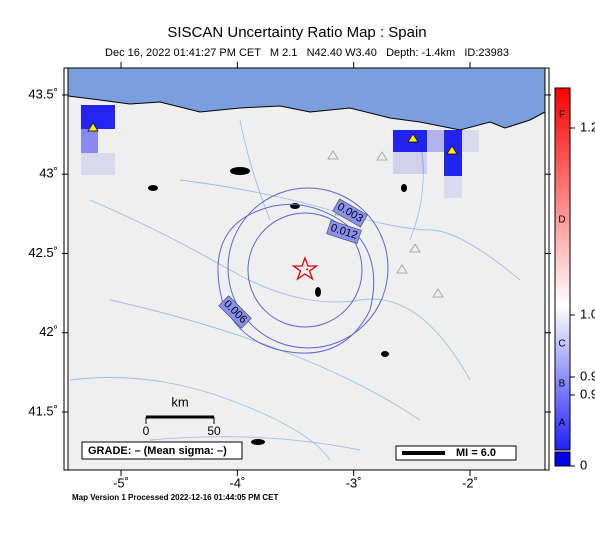 Image resolution: width=595 pixels, height=544 pixels. I want to click on contour-label: 0.006, so click(235, 312).